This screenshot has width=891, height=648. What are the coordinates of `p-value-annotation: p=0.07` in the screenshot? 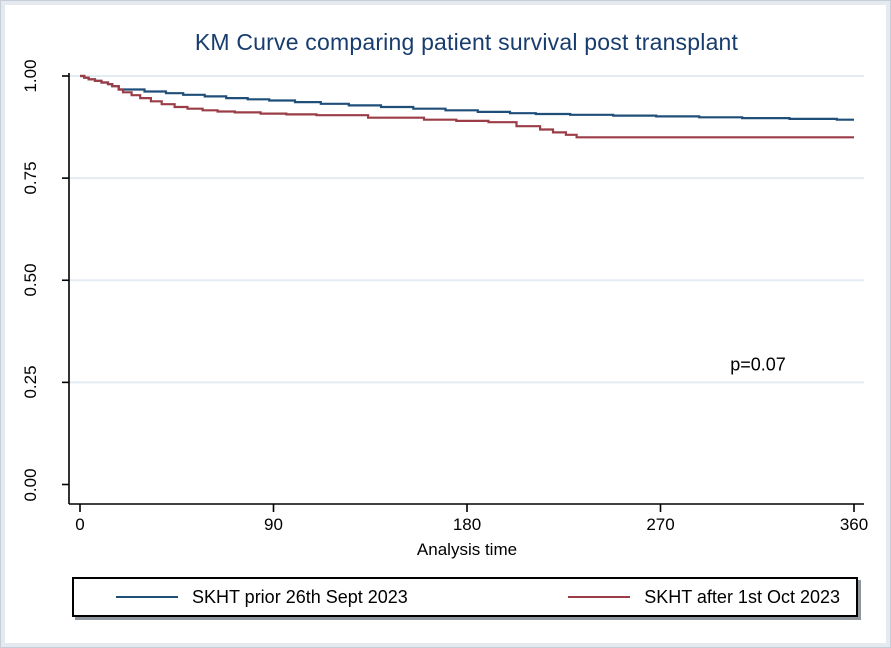 It's located at (758, 364).